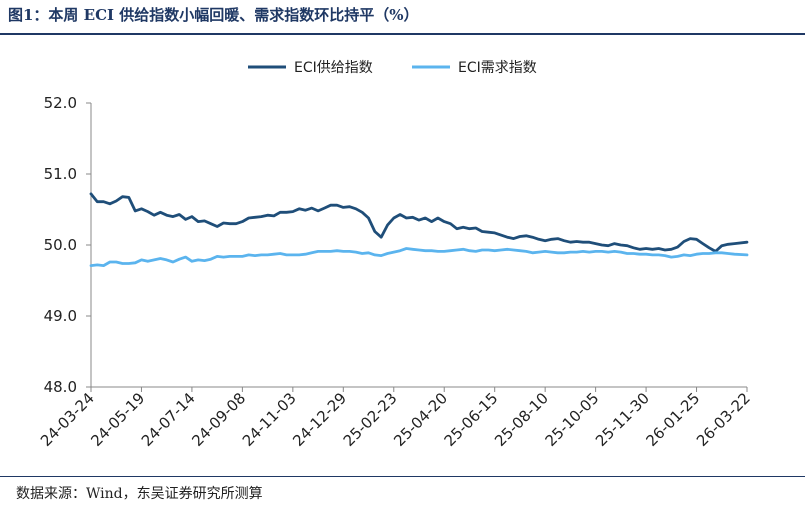 Image resolution: width=805 pixels, height=507 pixels. Describe the element at coordinates (168, 419) in the screenshot. I see `x-tick-label: 24-07-14` at that location.